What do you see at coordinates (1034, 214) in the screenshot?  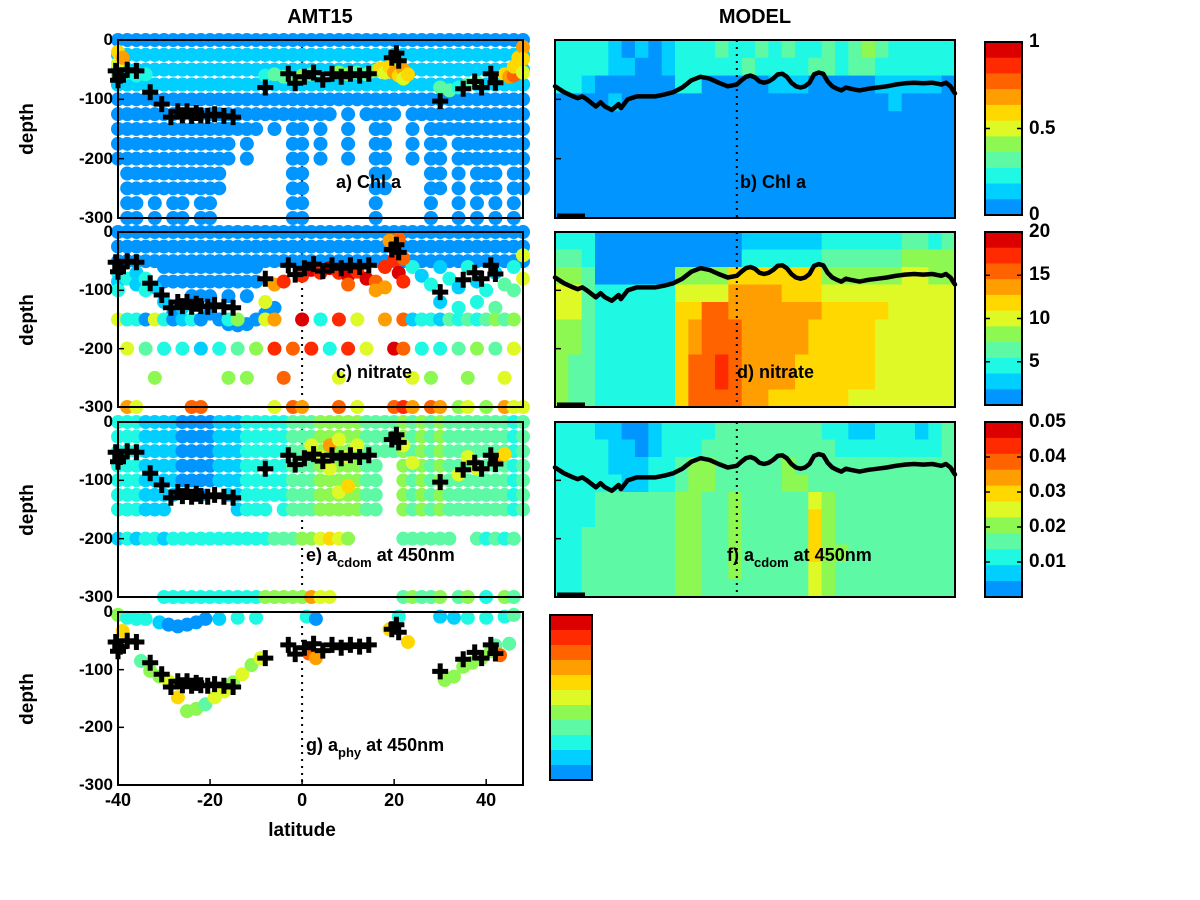 I see `colorbar-tick-label: 0` at bounding box center [1034, 214].